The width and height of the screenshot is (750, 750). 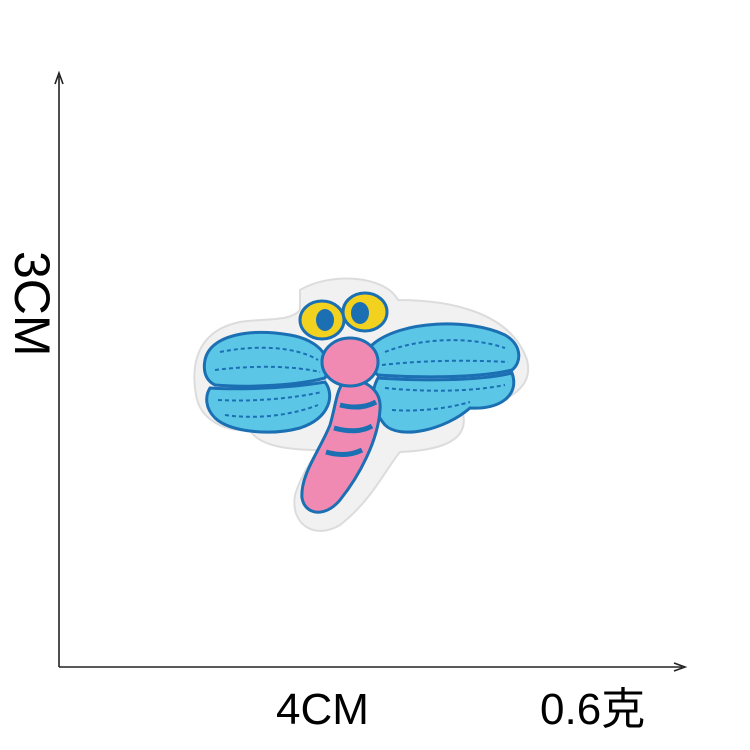 What do you see at coordinates (59, 77) in the screenshot?
I see `vertical-axis-arrow-icon` at bounding box center [59, 77].